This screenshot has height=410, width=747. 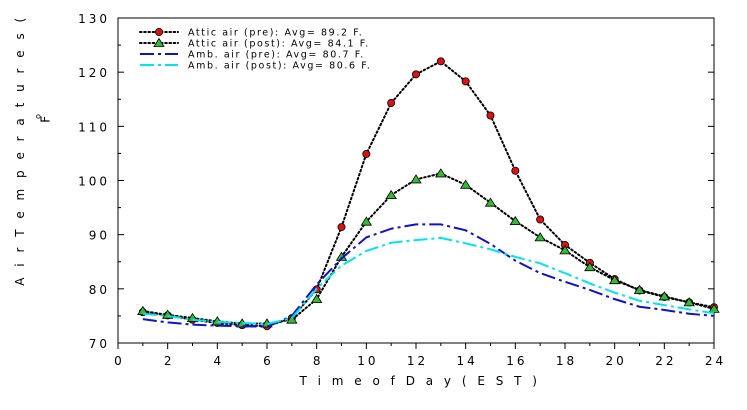 I want to click on x-axis-title: T i m e o f D a y ( E S T ), so click(x=420, y=381).